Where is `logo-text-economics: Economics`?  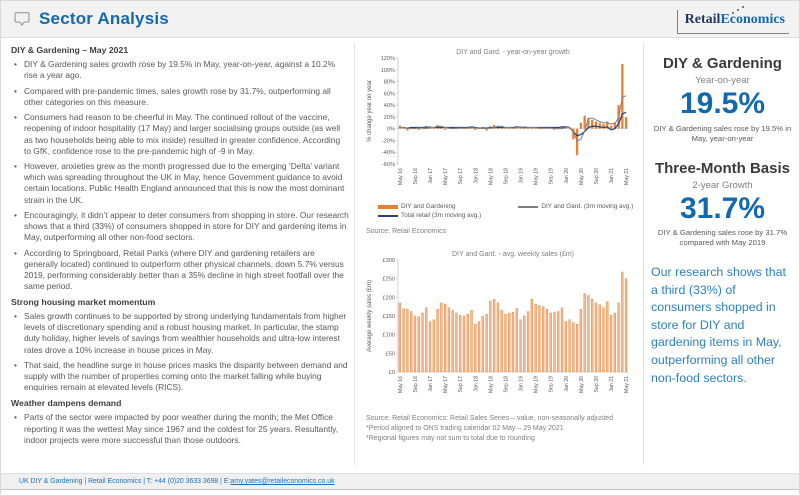
logo-text-economics: Economics is located at coordinates (752, 19).